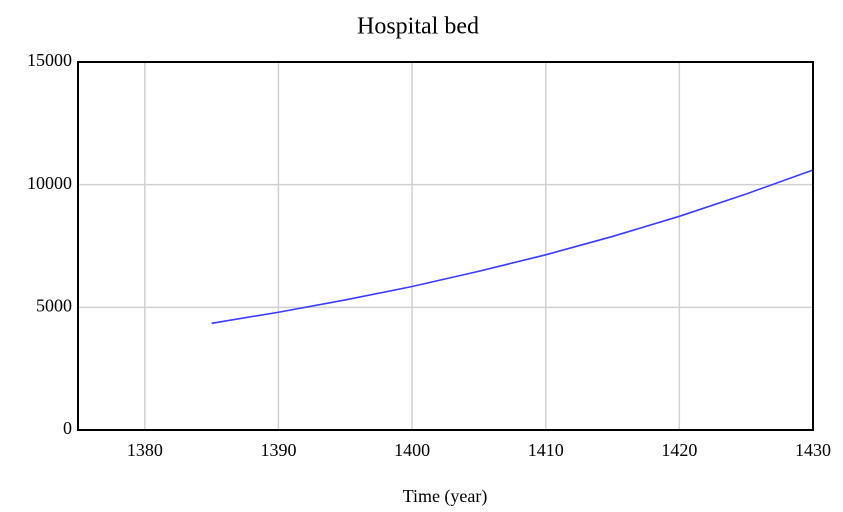 This screenshot has width=843, height=512. What do you see at coordinates (412, 450) in the screenshot?
I see `x-tick-label: 1400` at bounding box center [412, 450].